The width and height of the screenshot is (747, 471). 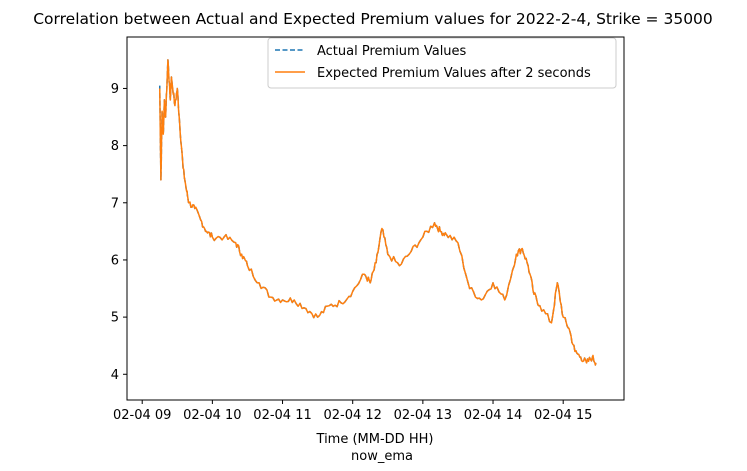 What do you see at coordinates (454, 73) in the screenshot?
I see `legend-label-expected: Expected Premium Values after 2 seconds` at bounding box center [454, 73].